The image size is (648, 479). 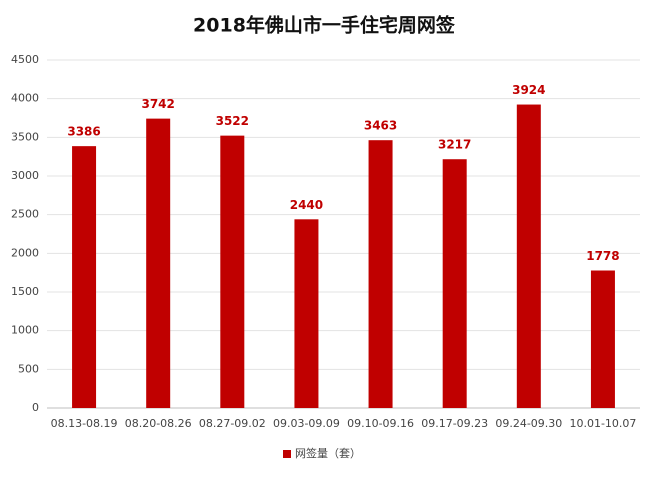 I want to click on x-tick-label: 09.24-09.30, so click(x=528, y=423).